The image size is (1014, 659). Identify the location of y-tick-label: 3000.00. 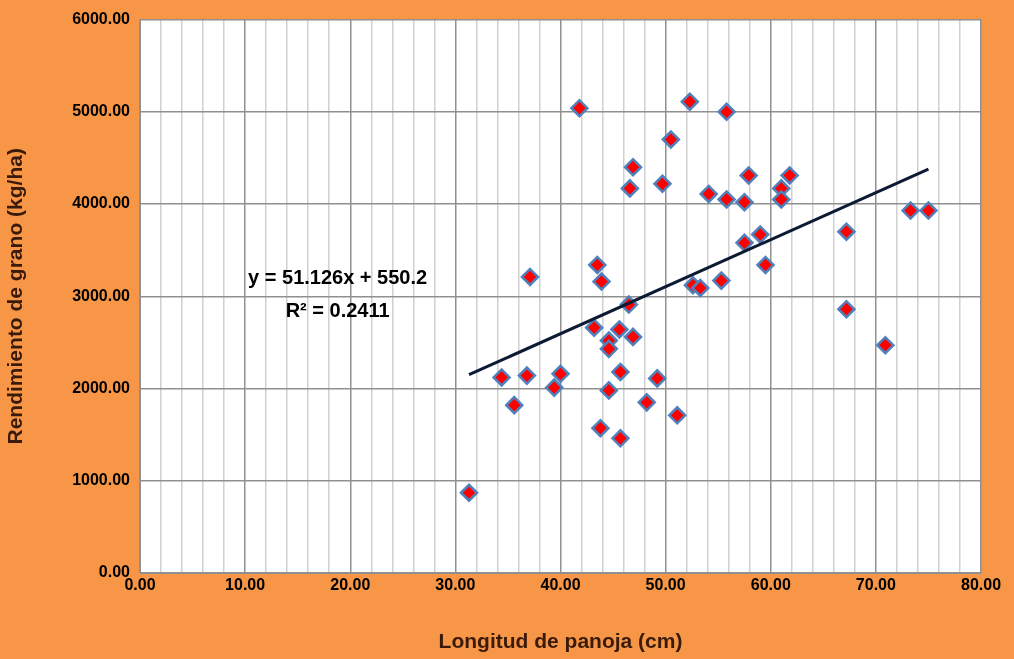
(101, 295).